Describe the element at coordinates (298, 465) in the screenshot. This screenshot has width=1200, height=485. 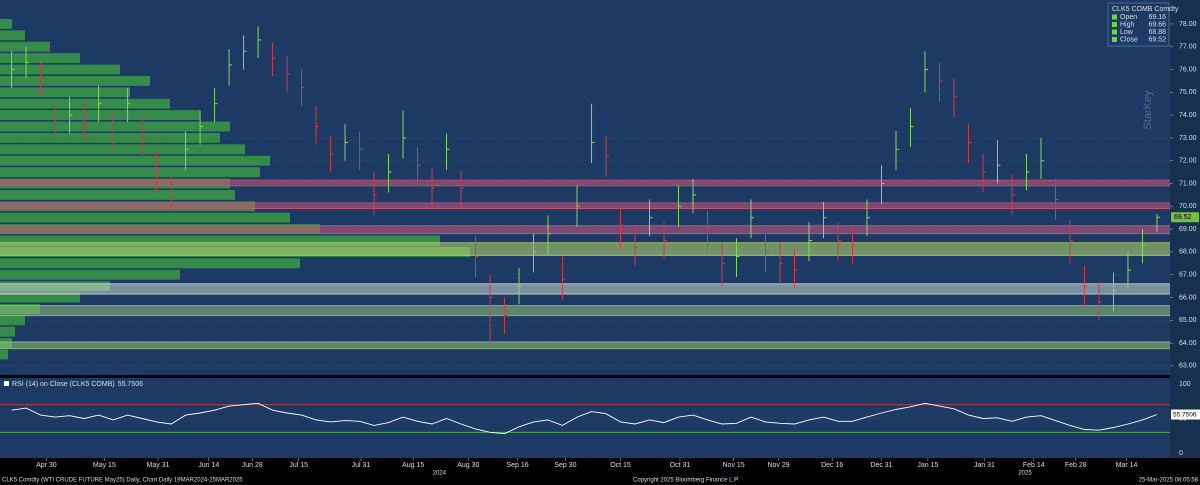
I see `x-tick-label: Jul 15` at that location.